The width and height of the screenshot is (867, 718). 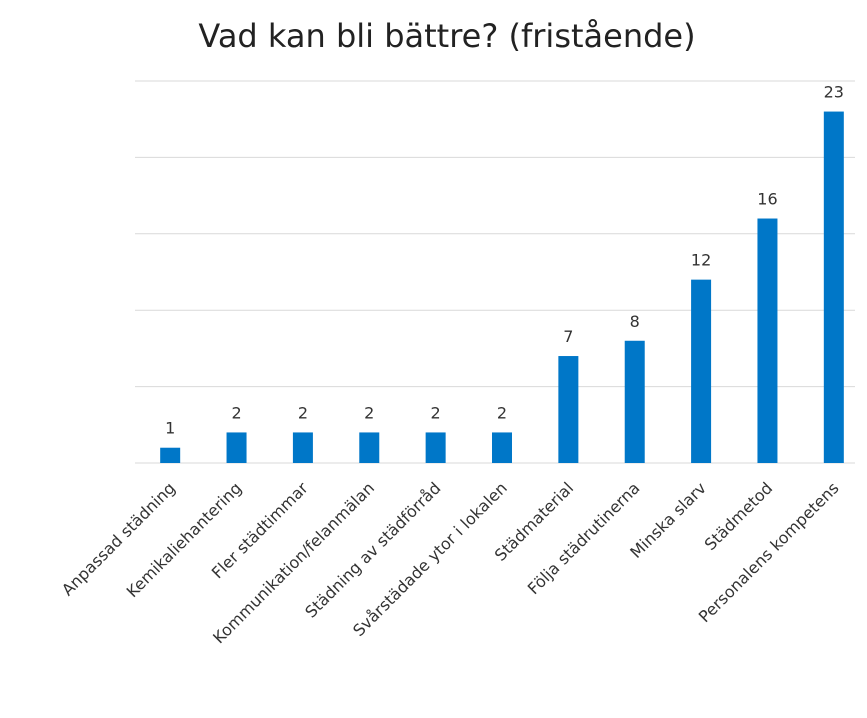 What do you see at coordinates (834, 92) in the screenshot?
I see `data-label: 23` at bounding box center [834, 92].